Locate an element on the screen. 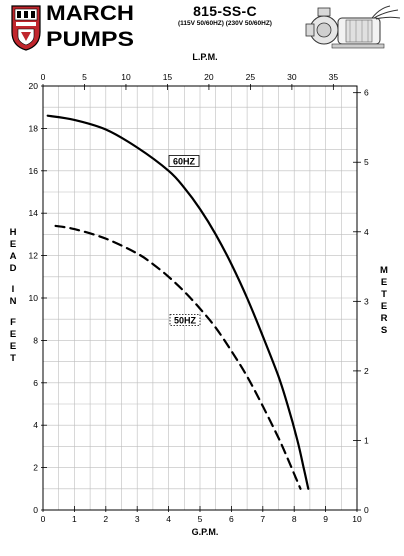 Image resolution: width=404 pixels, height=556 pixels. x-tick-label: 8 is located at coordinates (294, 519).